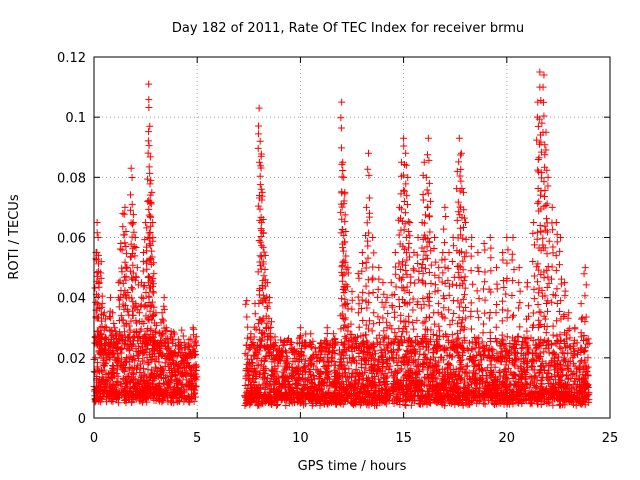  Describe the element at coordinates (94, 438) in the screenshot. I see `x-tick-label: 0` at that location.